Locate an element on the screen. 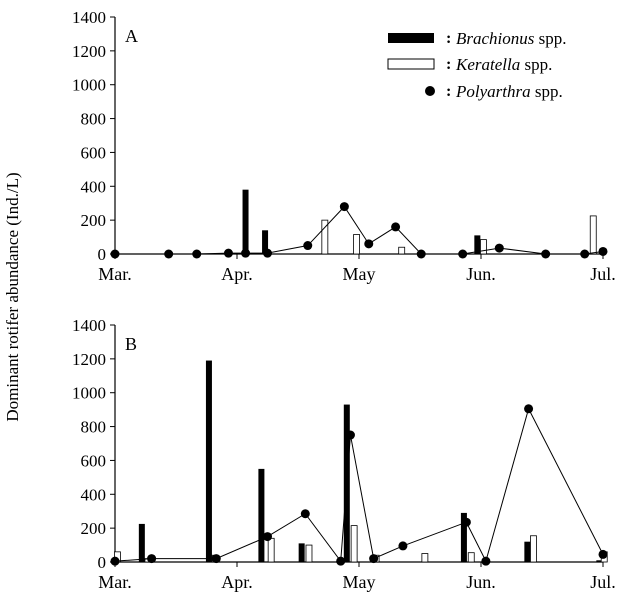 This screenshot has height=603, width=635. legend-genus: Polyarthra is located at coordinates (493, 91).